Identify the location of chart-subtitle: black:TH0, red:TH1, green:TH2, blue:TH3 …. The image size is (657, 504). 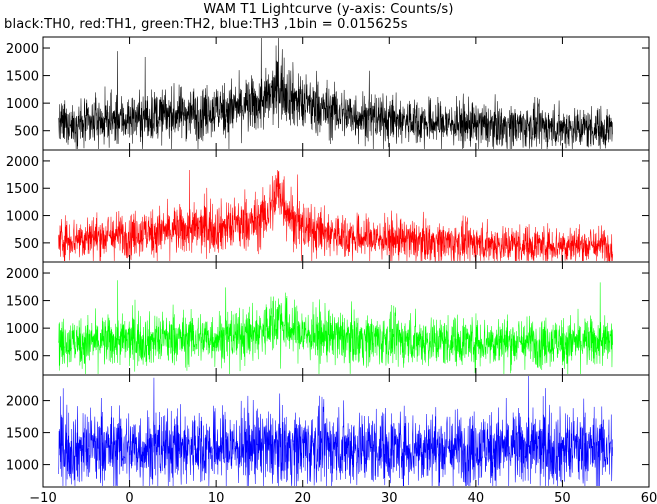
(206, 24).